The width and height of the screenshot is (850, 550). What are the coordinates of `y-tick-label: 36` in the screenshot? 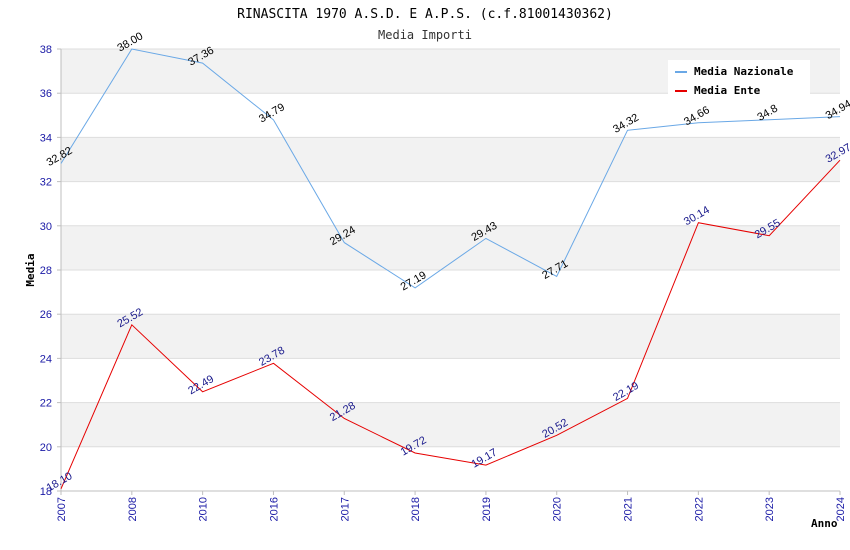 It's located at (46, 94).